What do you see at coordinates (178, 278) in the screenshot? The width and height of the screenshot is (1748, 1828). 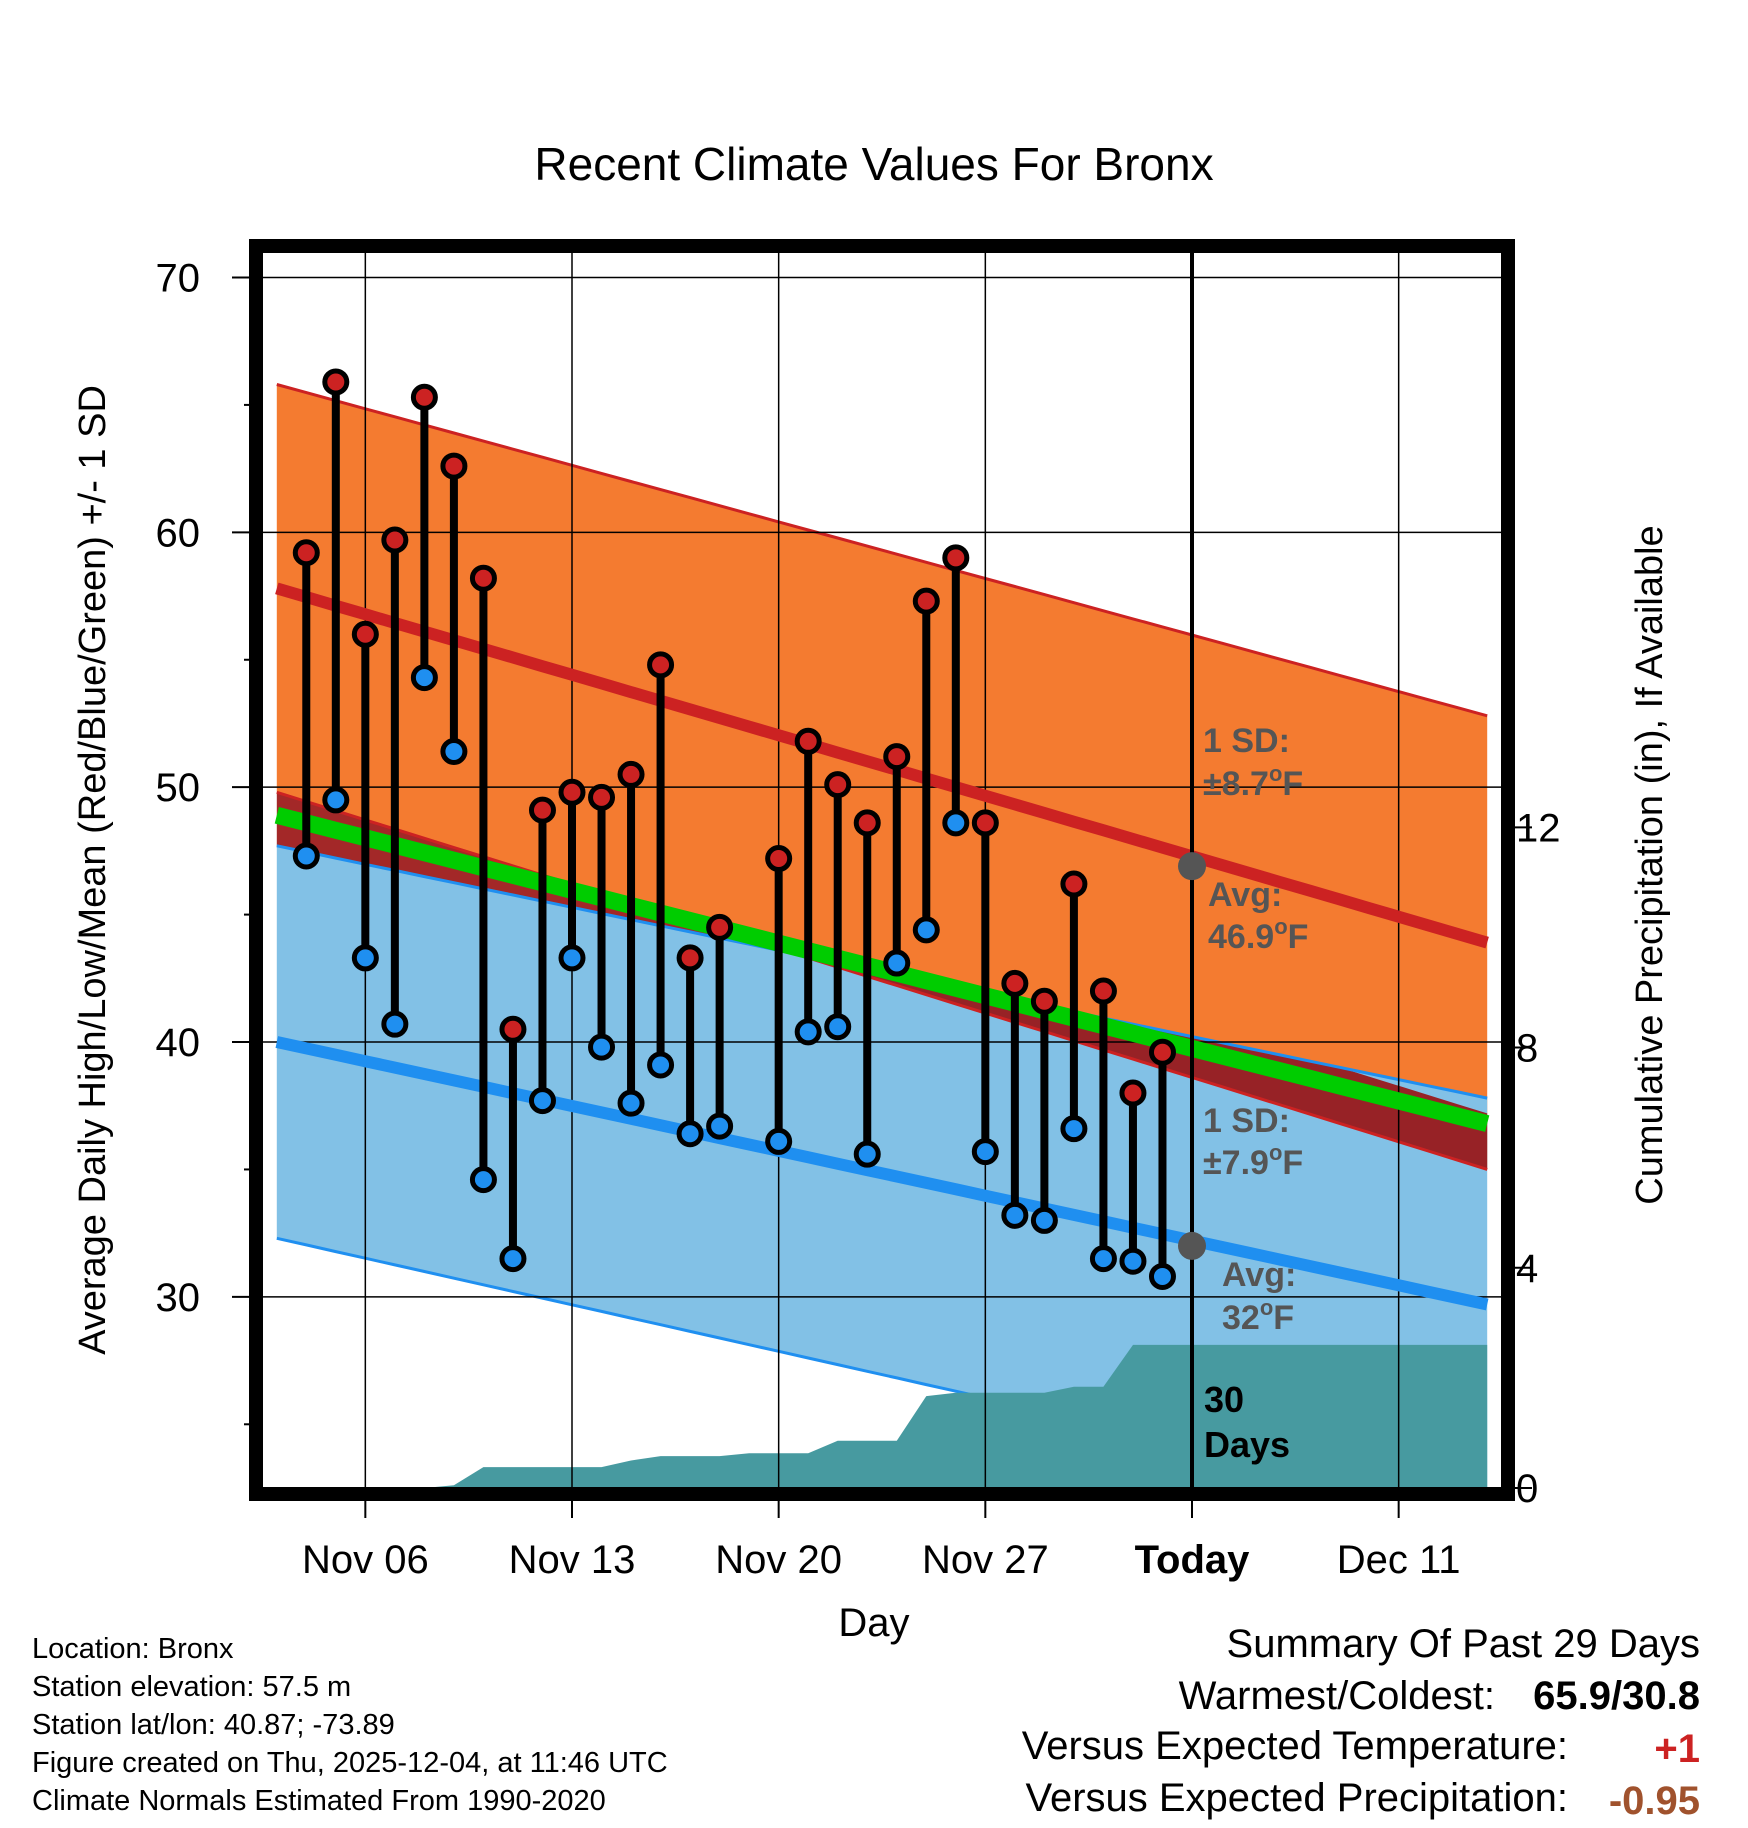 I see `y-tick-label: 70` at bounding box center [178, 278].